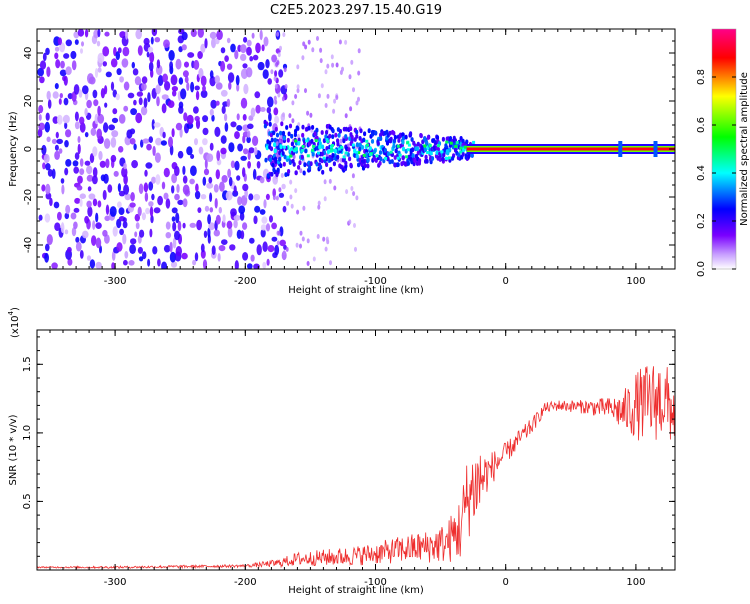  Describe the element at coordinates (14, 322) in the screenshot. I see `snr-y-scale-label: (x104)` at that location.